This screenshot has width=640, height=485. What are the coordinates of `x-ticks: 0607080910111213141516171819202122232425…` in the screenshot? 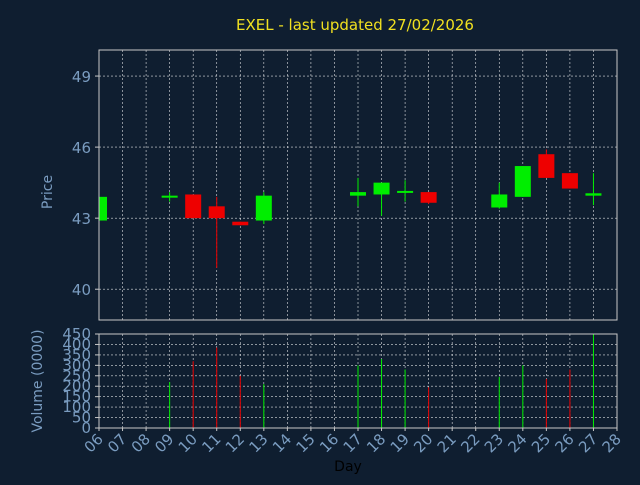 It's located at (353, 442).